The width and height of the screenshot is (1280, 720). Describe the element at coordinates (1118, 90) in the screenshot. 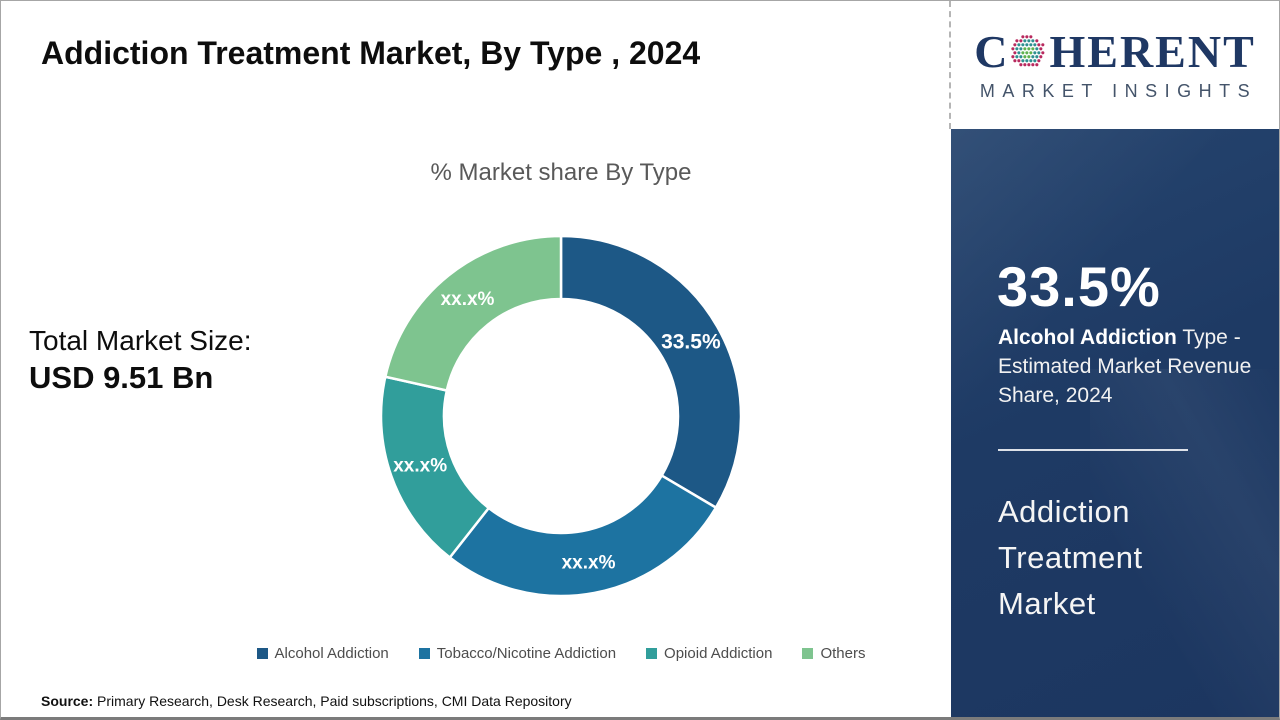

I see `logo-tagline: MARKET INSIGHTS` at that location.